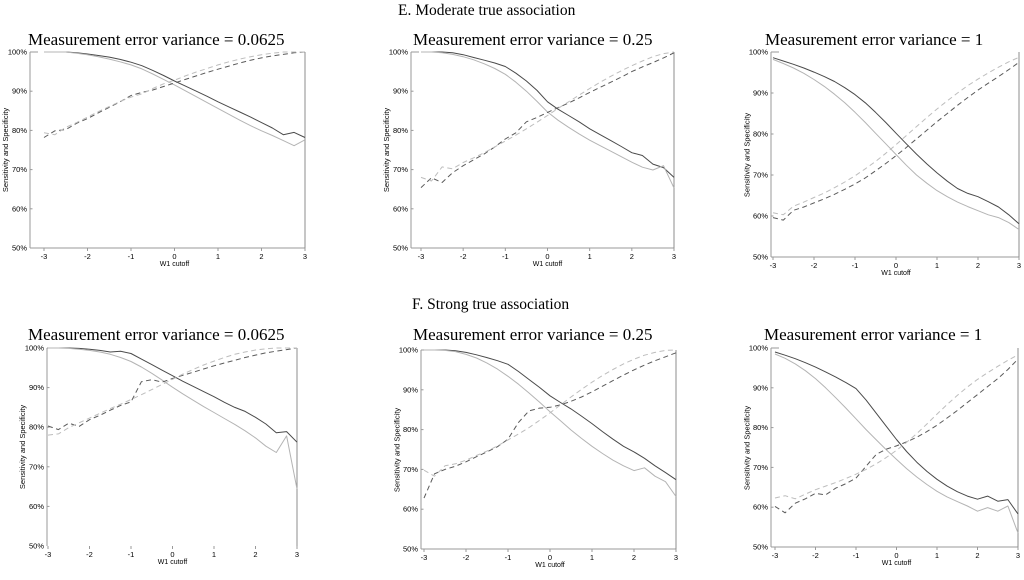 Image resolution: width=1024 pixels, height=580 pixels. What do you see at coordinates (533, 334) in the screenshot?
I see `chart-title-f2: Measurement error variance = 0.25` at bounding box center [533, 334].